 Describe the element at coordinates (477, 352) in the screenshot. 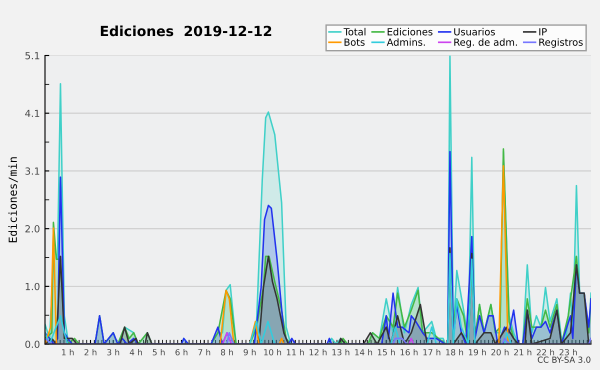

I see `x-tick-label: 19 h` at that location.